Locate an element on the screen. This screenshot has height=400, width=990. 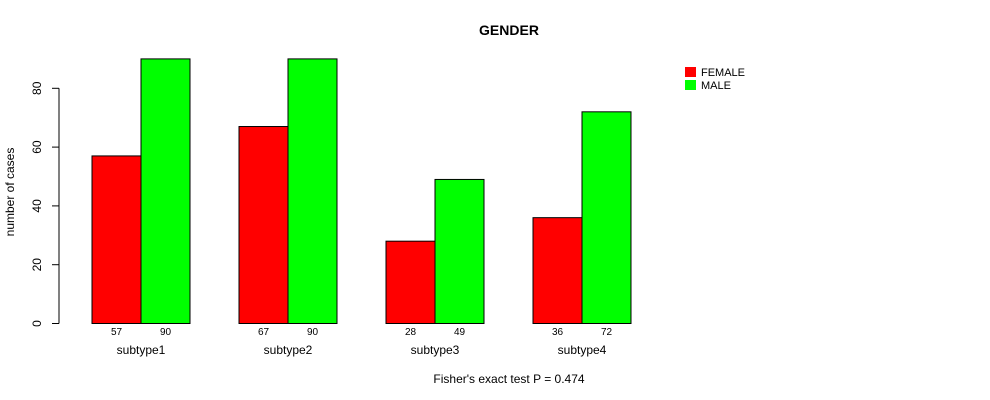
bar-subtype2-male is located at coordinates (312, 191).